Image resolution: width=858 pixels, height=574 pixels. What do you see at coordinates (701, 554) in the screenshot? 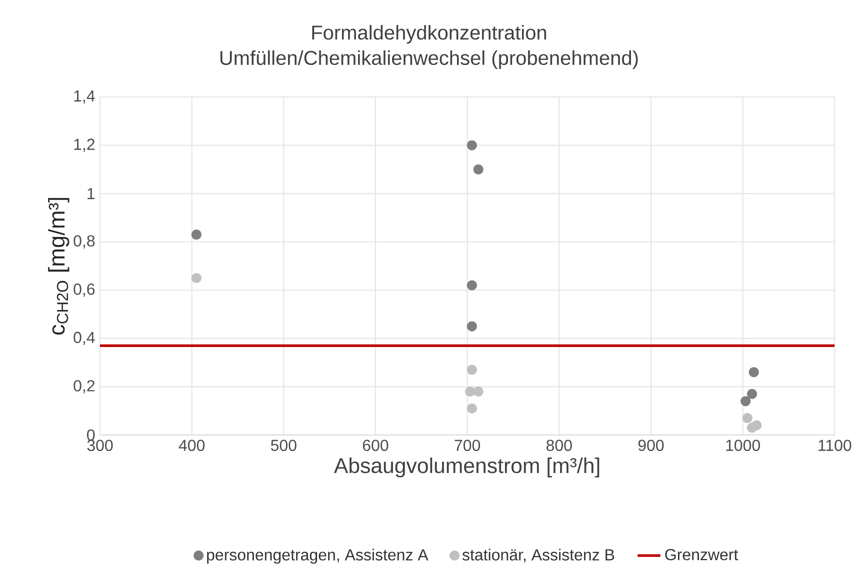
I see `legend-label: Grenzwert` at bounding box center [701, 554].